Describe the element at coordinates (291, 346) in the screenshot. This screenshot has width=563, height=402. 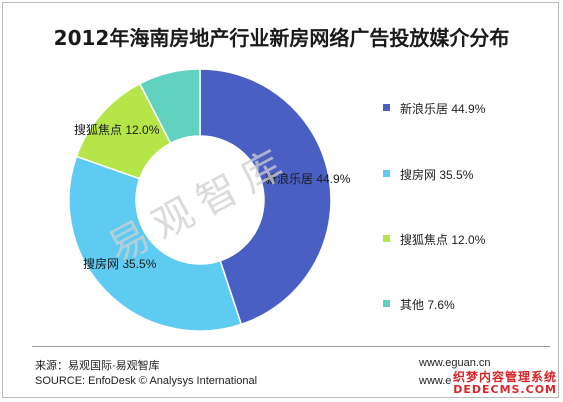
I see `footer-divider` at that location.